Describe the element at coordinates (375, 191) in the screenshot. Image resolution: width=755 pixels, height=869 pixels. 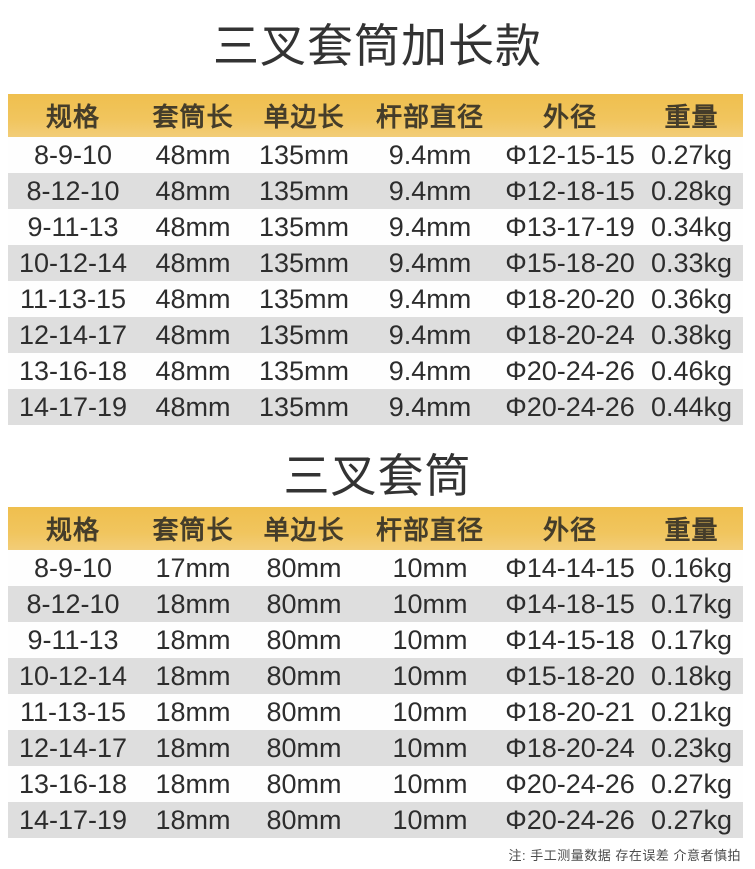
I see `table-row: 8-12-10 48mm 135mm 9.4mm Φ12-18-15 0.28kg` at that location.